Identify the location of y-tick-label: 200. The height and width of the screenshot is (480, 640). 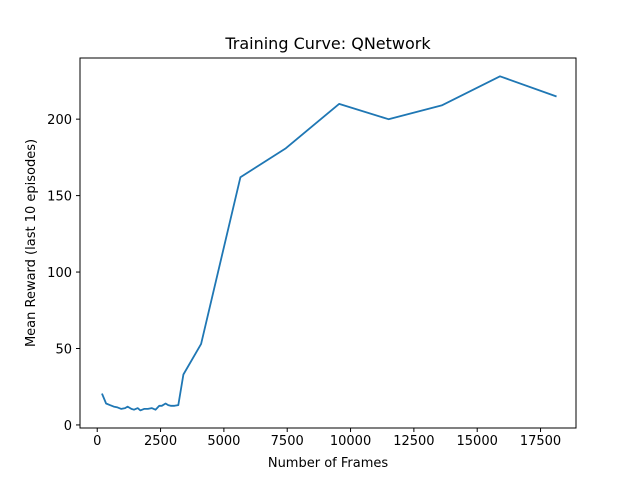
(59, 120).